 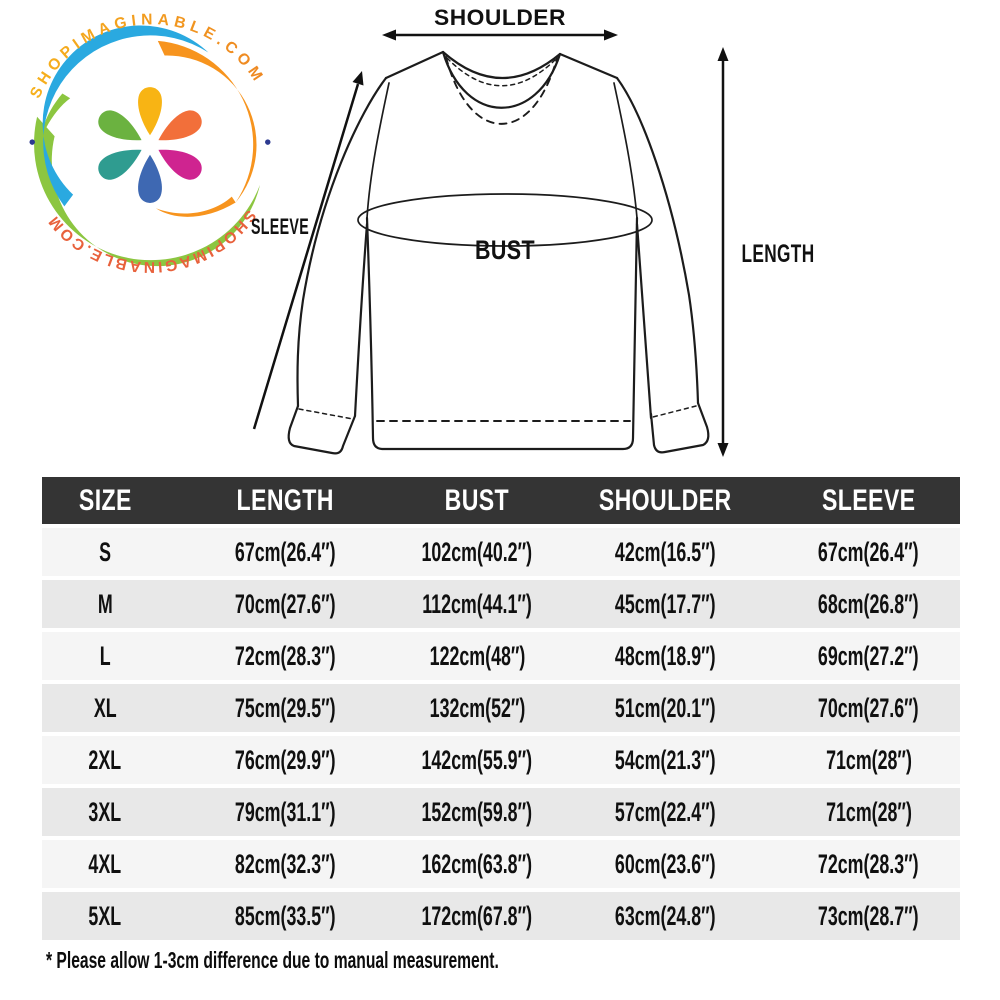 I want to click on column-header-size: SIZE, so click(x=105, y=500).